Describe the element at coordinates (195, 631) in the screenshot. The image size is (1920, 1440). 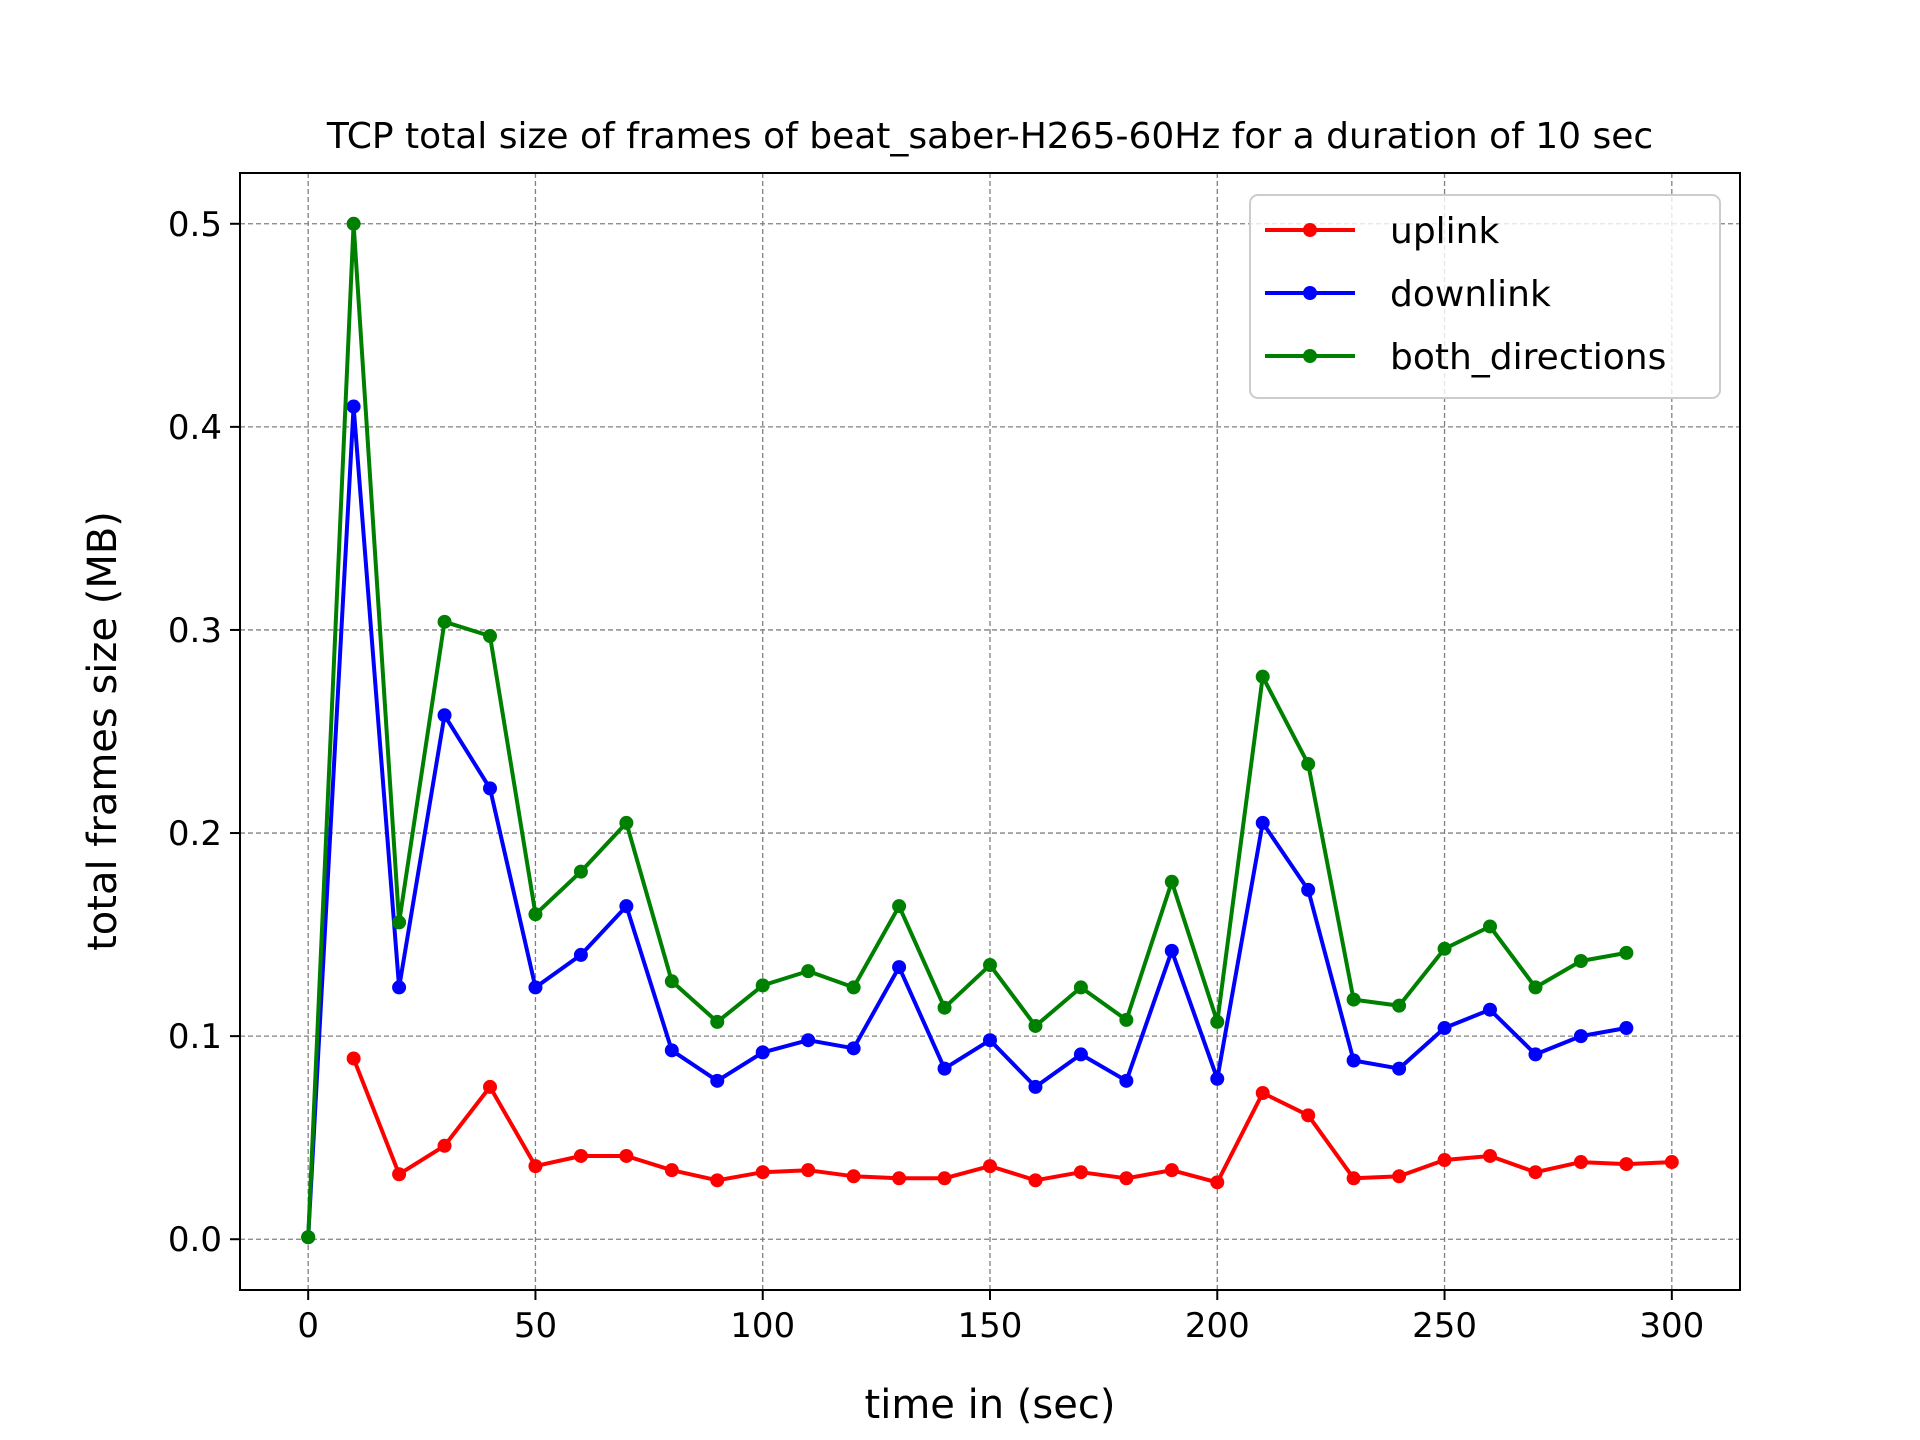
I see `y-tick-label: 0.3` at that location.